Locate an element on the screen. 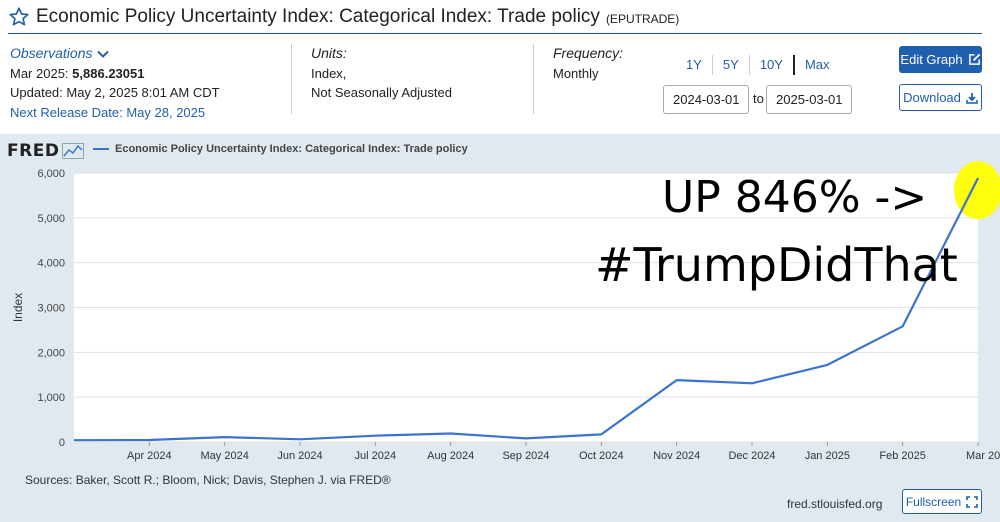 The image size is (1000, 522). title-divider is located at coordinates (495, 33).